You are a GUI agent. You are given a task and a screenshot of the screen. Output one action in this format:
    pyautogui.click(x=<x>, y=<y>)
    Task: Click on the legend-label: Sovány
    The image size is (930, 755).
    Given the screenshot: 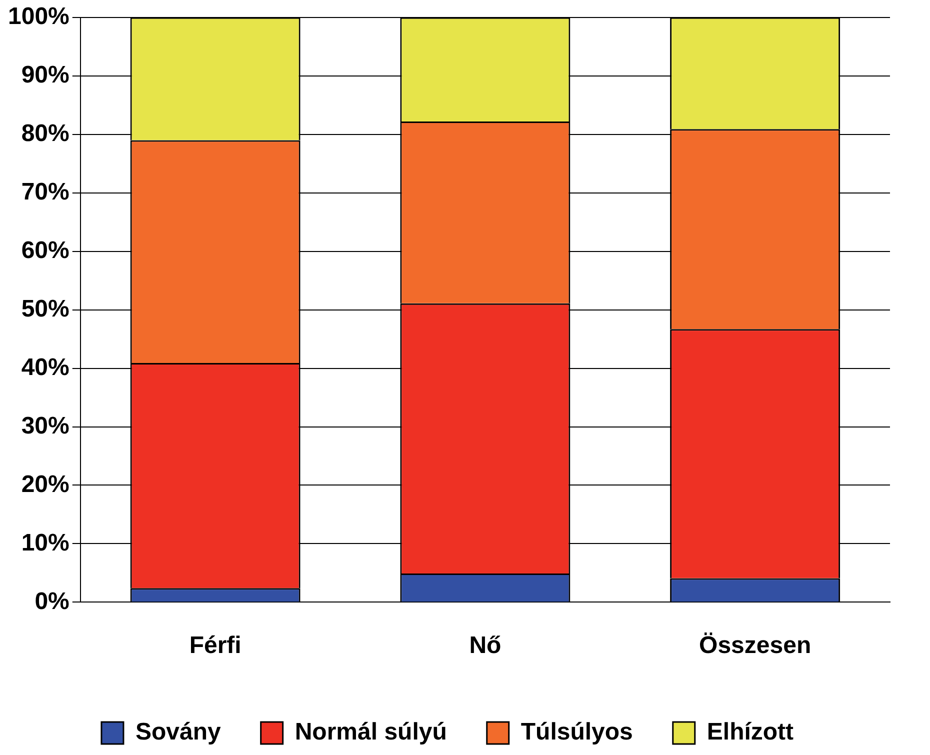 What is the action you would take?
    pyautogui.click(x=178, y=732)
    